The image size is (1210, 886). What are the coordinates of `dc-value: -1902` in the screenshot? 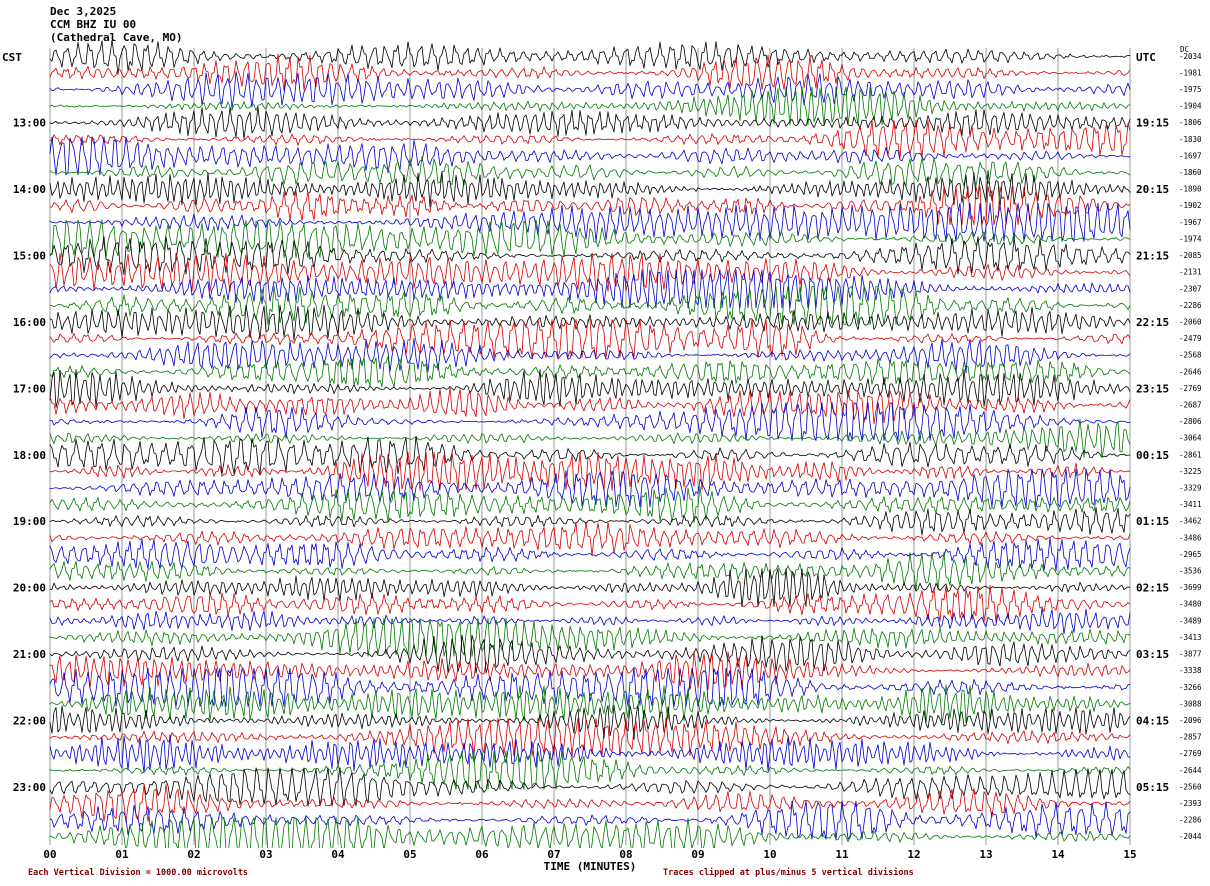 It's located at (1190, 205).